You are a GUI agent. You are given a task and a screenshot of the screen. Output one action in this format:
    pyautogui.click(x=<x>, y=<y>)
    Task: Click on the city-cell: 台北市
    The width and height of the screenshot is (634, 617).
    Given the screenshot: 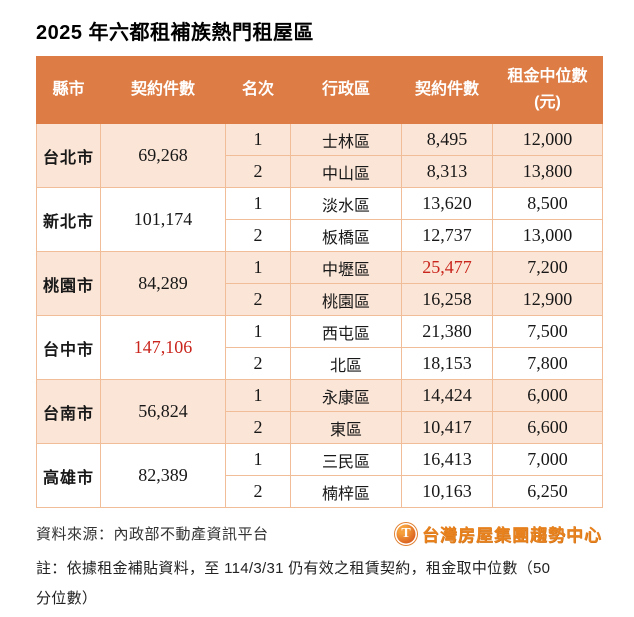 What is the action you would take?
    pyautogui.click(x=68, y=155)
    